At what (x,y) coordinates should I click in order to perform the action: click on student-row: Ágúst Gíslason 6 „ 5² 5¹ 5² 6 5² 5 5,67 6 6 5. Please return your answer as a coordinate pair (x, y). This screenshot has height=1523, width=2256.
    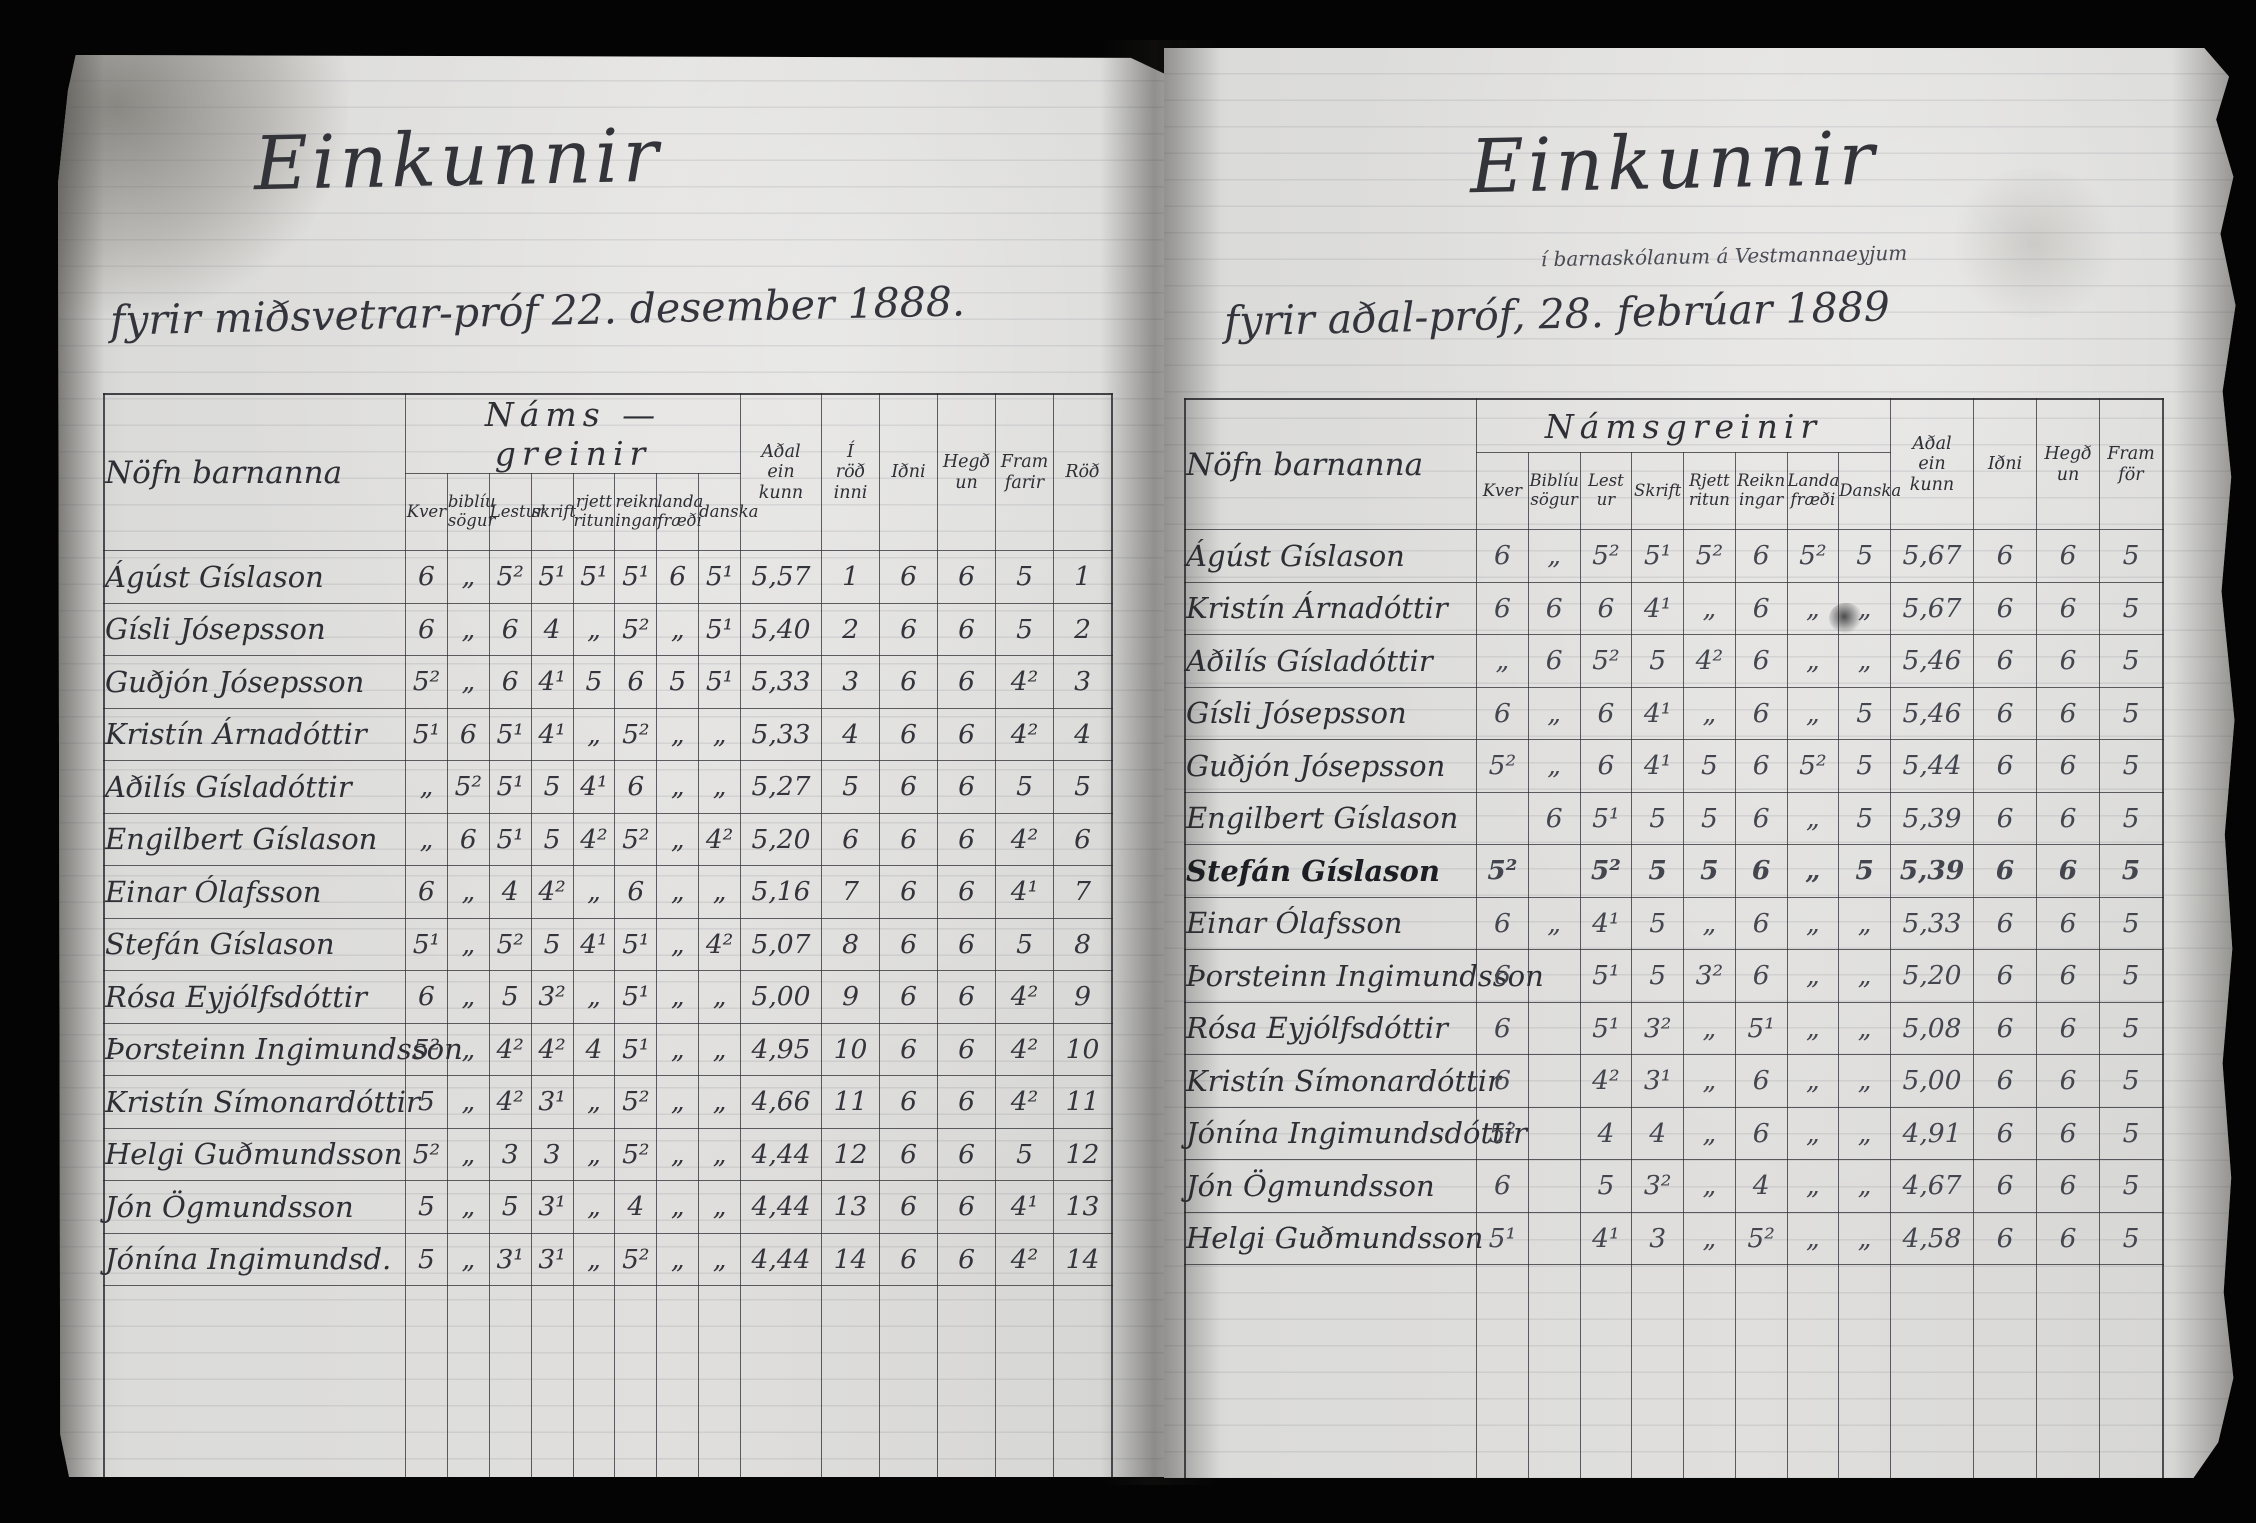
    Looking at the image, I should click on (1674, 556).